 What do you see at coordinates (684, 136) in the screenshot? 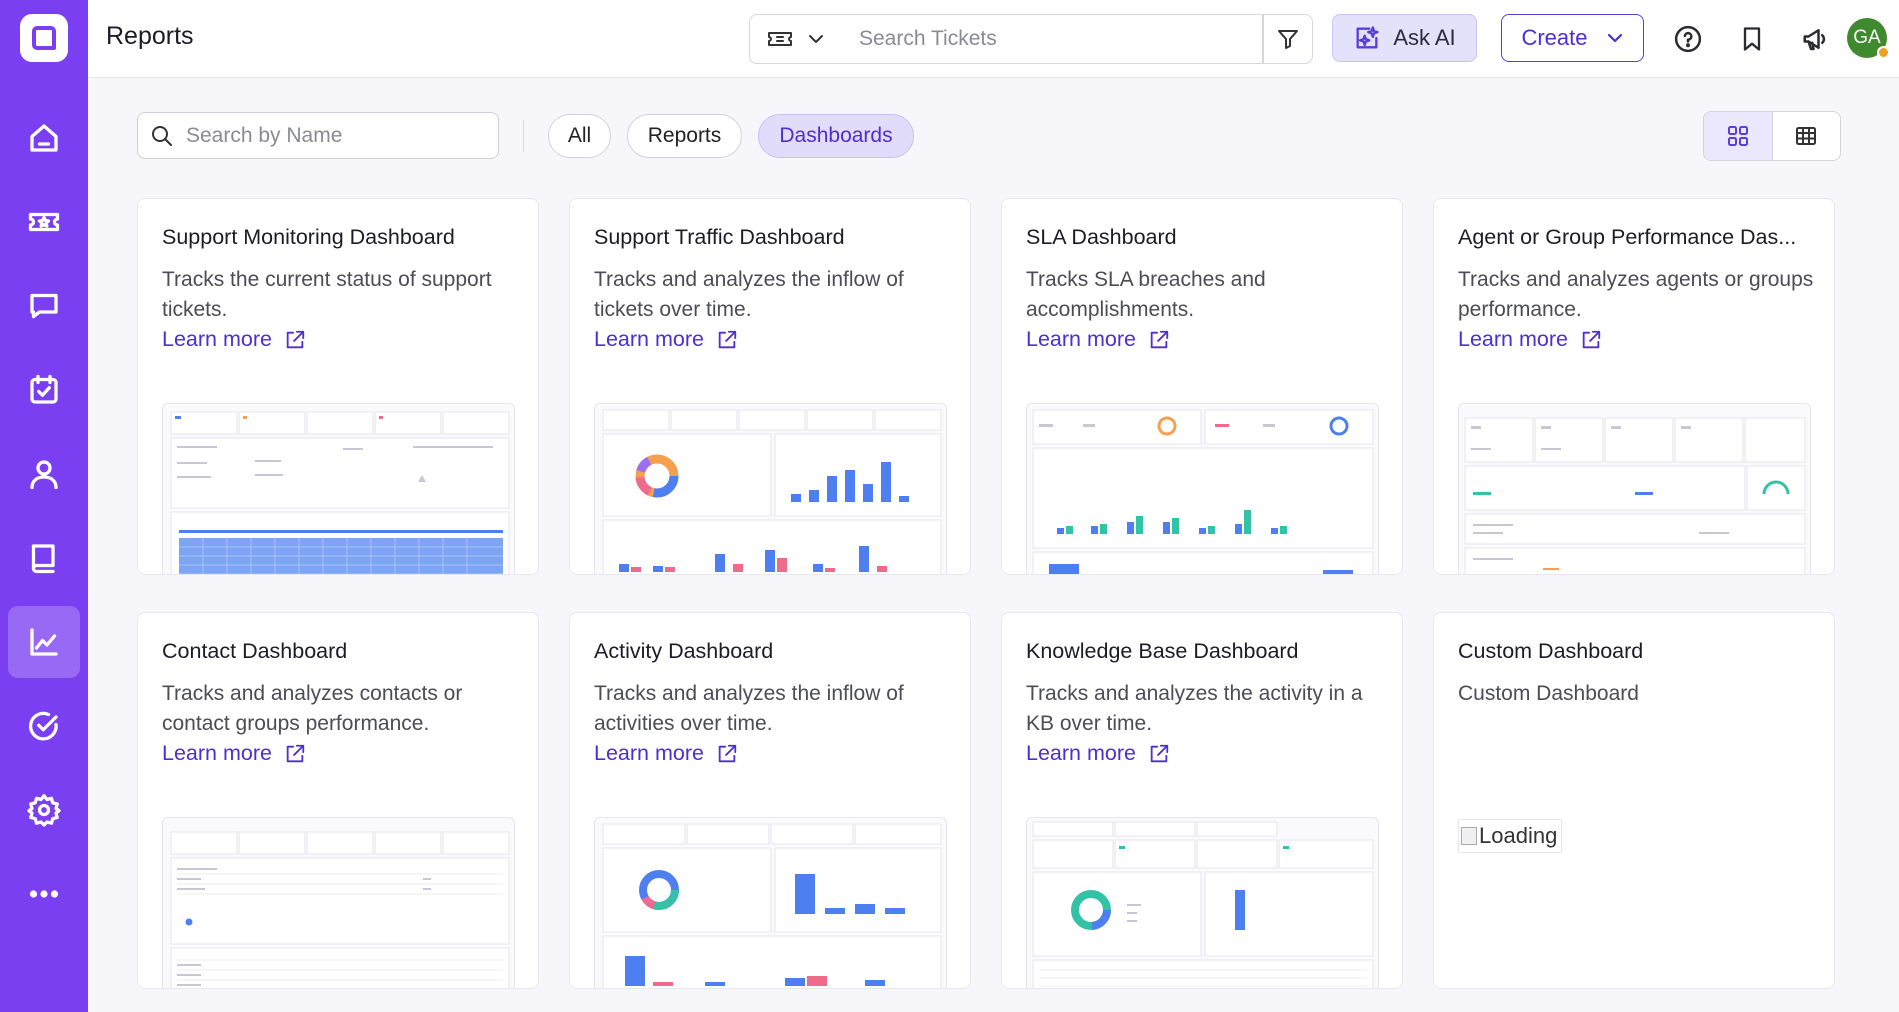
I see `filter-chip-reports: Reports` at bounding box center [684, 136].